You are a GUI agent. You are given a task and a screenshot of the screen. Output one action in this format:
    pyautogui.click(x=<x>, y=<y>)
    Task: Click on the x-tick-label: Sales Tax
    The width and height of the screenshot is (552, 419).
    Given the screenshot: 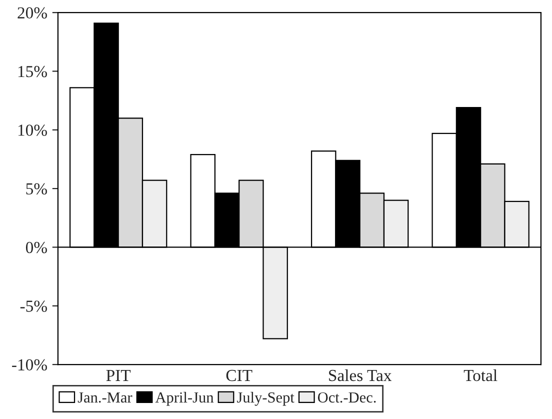 What is the action you would take?
    pyautogui.click(x=360, y=375)
    